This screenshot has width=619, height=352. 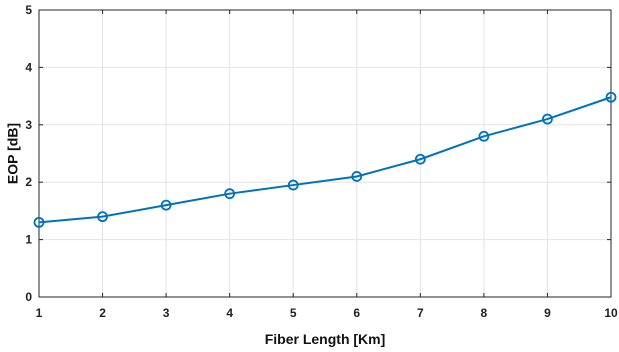 I want to click on x-tick-label: 6, so click(x=356, y=313).